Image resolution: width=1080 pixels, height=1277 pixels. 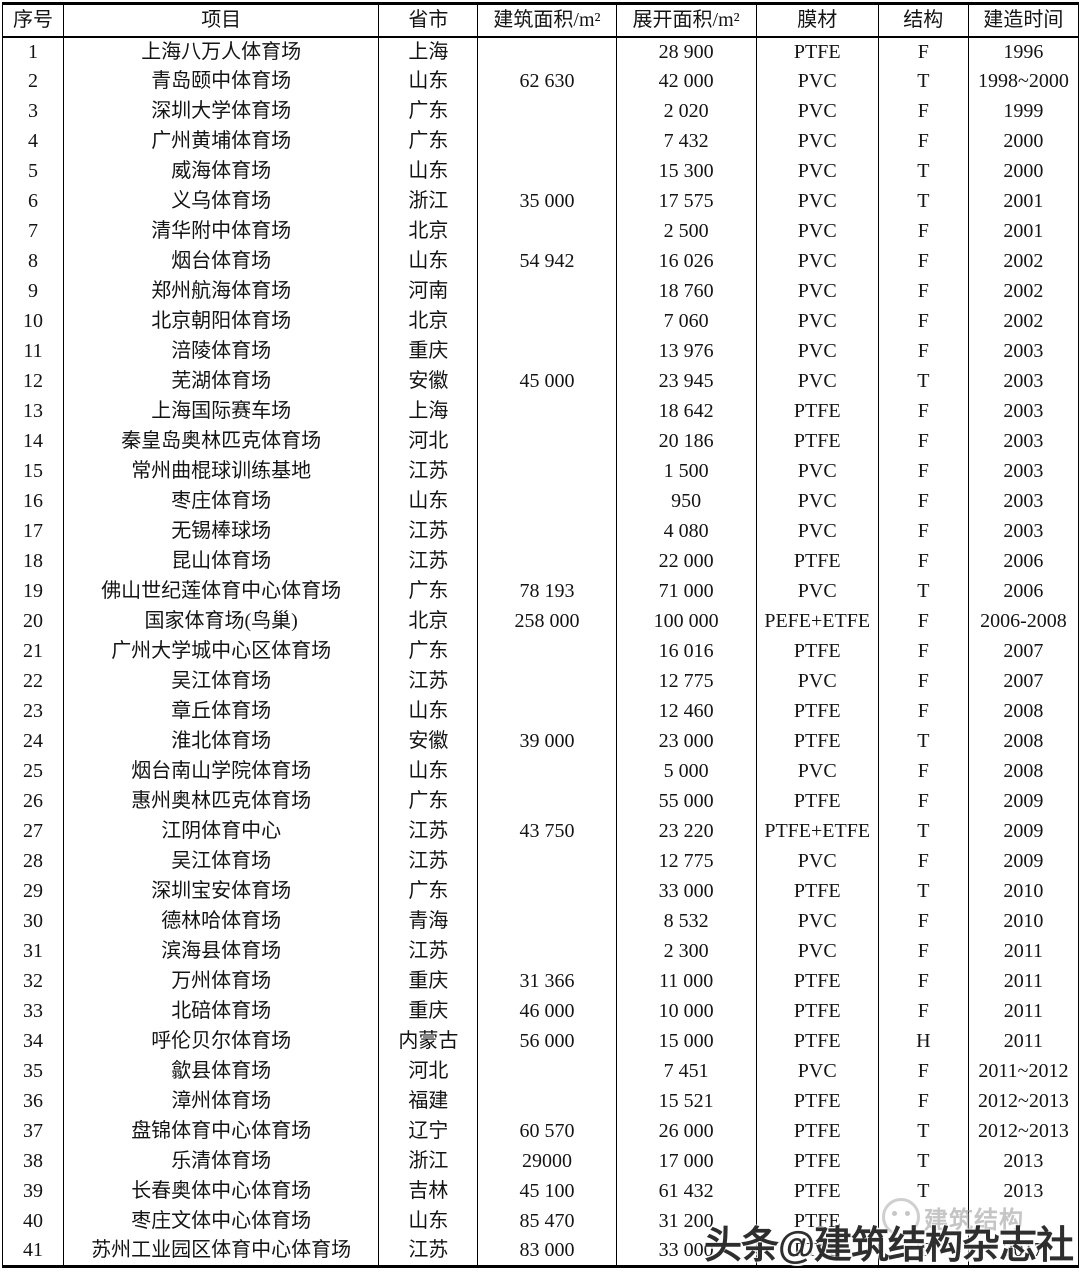 What do you see at coordinates (221, 771) in the screenshot?
I see `cell-project: 烟台南山学院体育场` at bounding box center [221, 771].